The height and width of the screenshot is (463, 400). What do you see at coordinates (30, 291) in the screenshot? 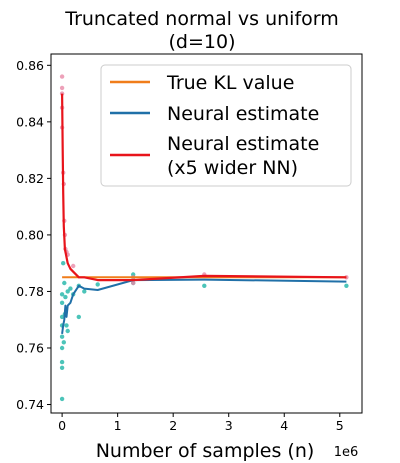
I see `y-tick-label-2: 0.78` at bounding box center [30, 291].